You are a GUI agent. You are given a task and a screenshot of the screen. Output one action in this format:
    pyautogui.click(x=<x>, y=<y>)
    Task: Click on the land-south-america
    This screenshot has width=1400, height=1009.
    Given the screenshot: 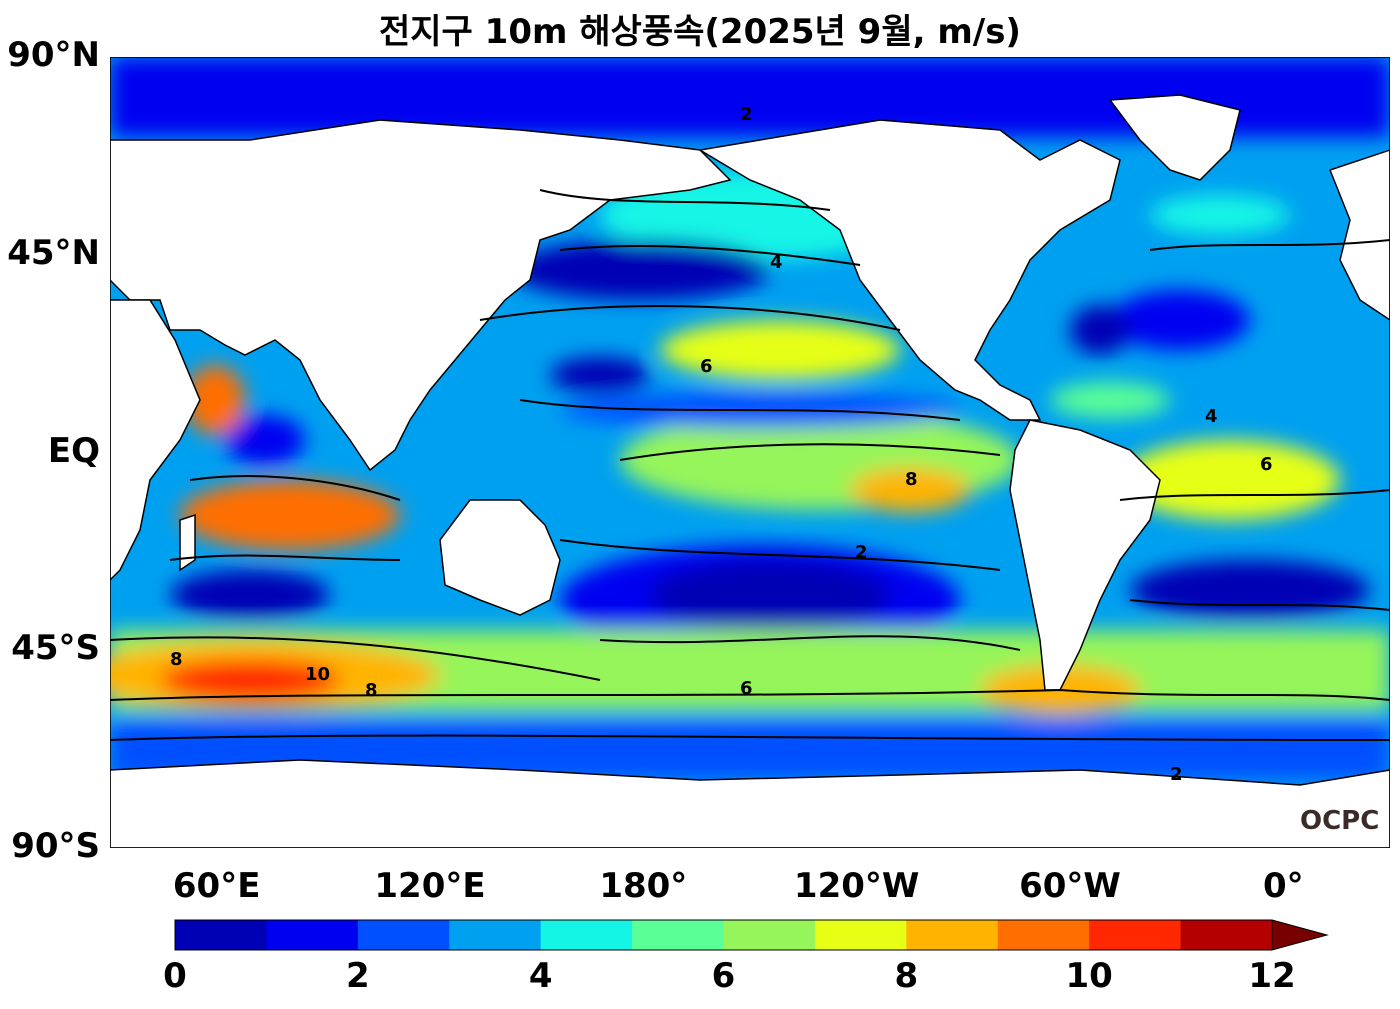 What is the action you would take?
    pyautogui.click(x=1085, y=555)
    